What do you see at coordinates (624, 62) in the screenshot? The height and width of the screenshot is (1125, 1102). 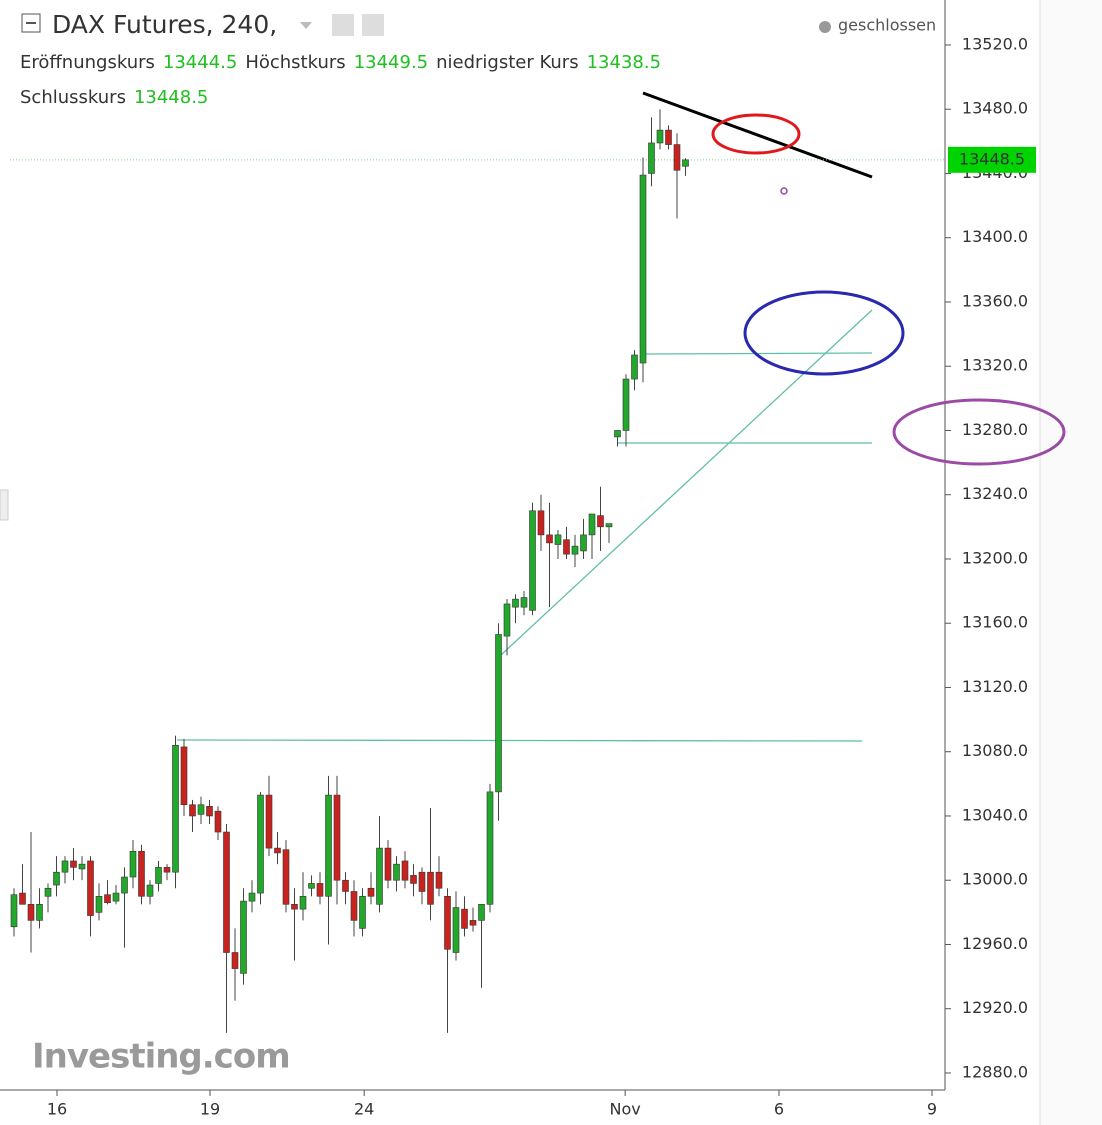 I see `ohlc-value: 13438.5` at bounding box center [624, 62].